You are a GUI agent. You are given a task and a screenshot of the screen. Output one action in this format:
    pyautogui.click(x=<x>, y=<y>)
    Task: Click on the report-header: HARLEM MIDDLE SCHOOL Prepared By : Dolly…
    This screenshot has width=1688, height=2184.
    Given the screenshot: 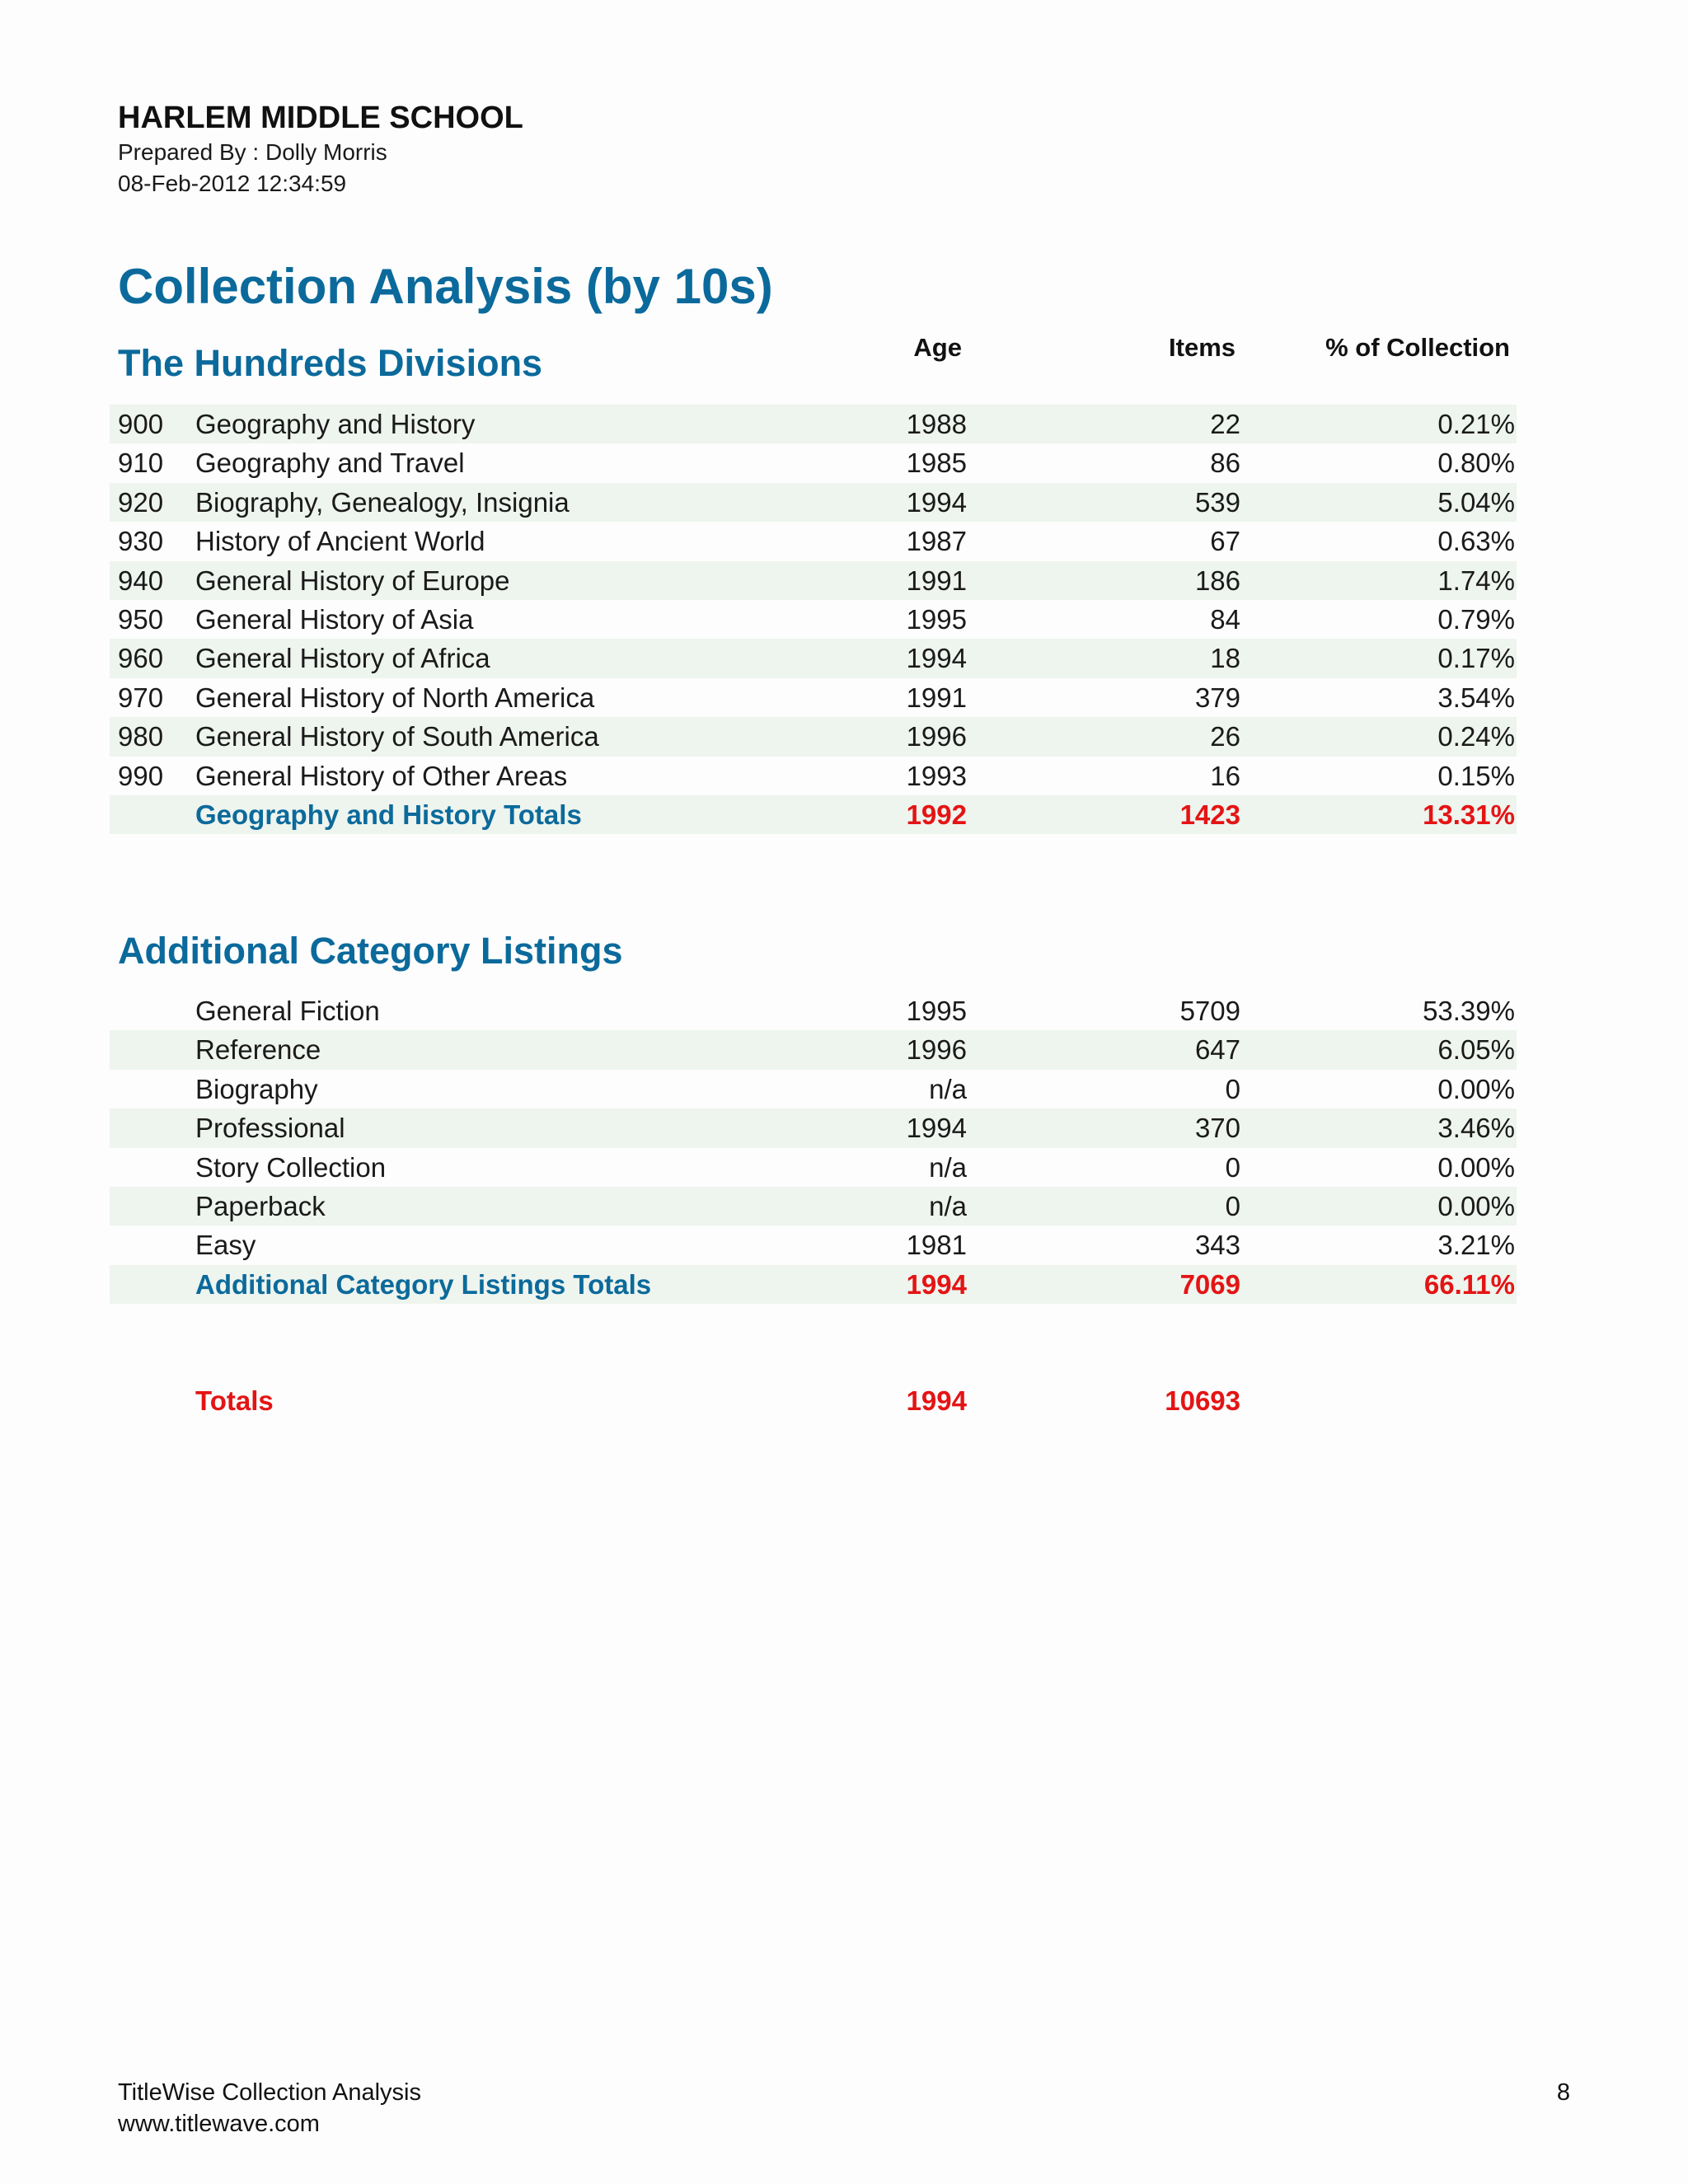 What is the action you would take?
    pyautogui.click(x=321, y=149)
    